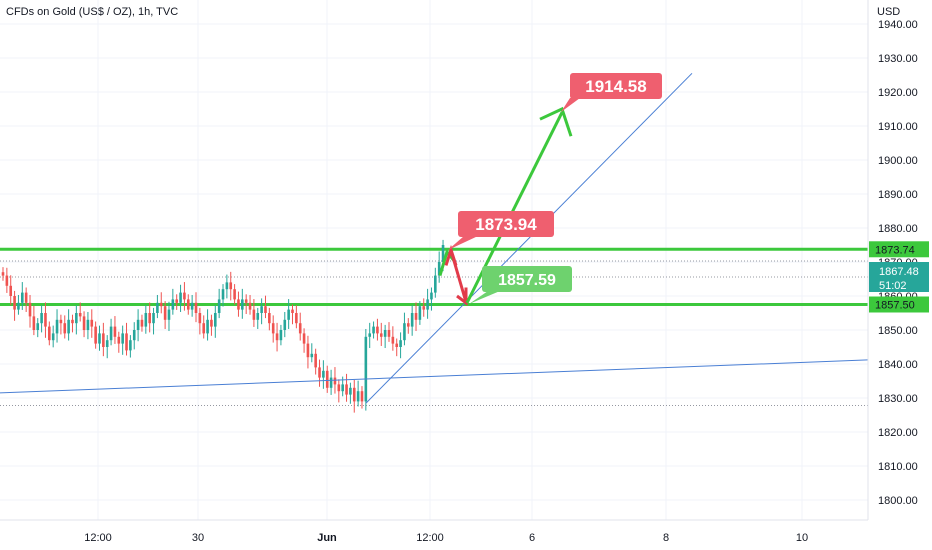  I want to click on y-tick-label: 1930.00, so click(898, 59).